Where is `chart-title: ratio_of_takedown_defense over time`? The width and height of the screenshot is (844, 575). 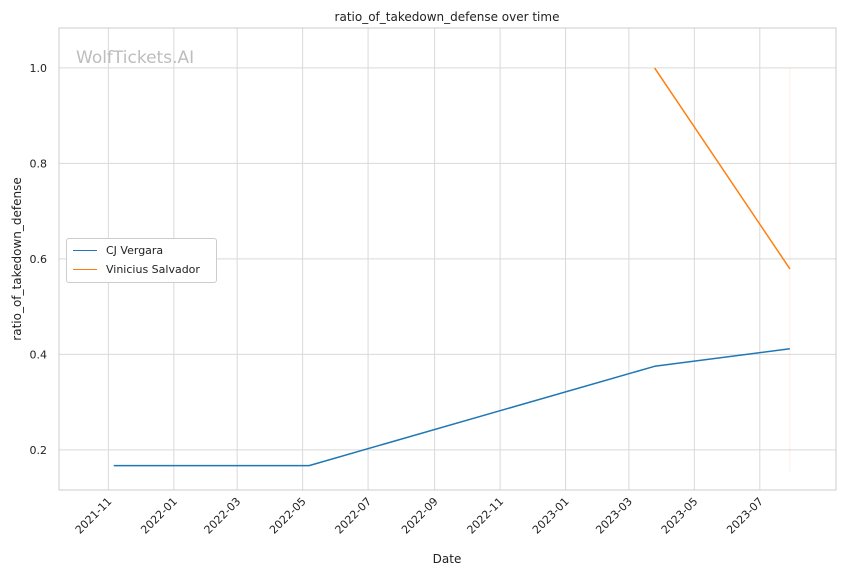
chart-title: ratio_of_takedown_defense over time is located at coordinates (447, 17).